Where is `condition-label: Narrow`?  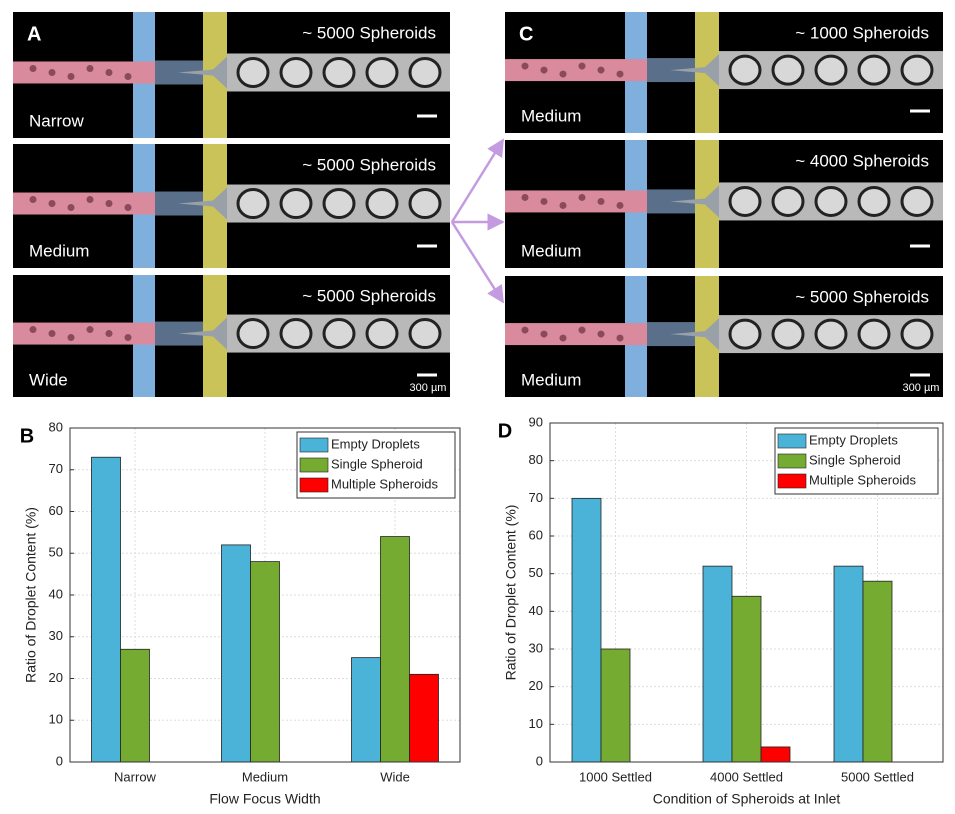
condition-label: Narrow is located at coordinates (57, 120).